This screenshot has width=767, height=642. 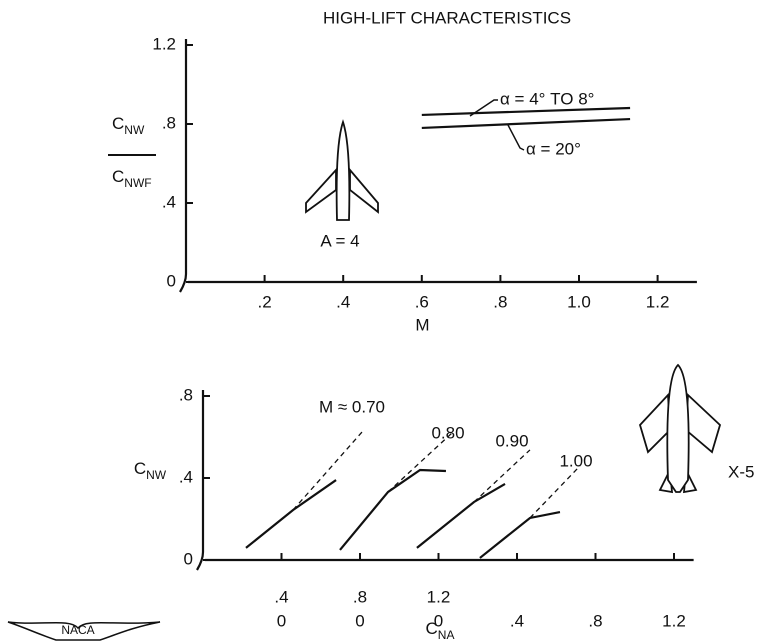 What do you see at coordinates (447, 17) in the screenshot?
I see `chart-title: HIGH-LIFT CHARACTERISTICS` at bounding box center [447, 17].